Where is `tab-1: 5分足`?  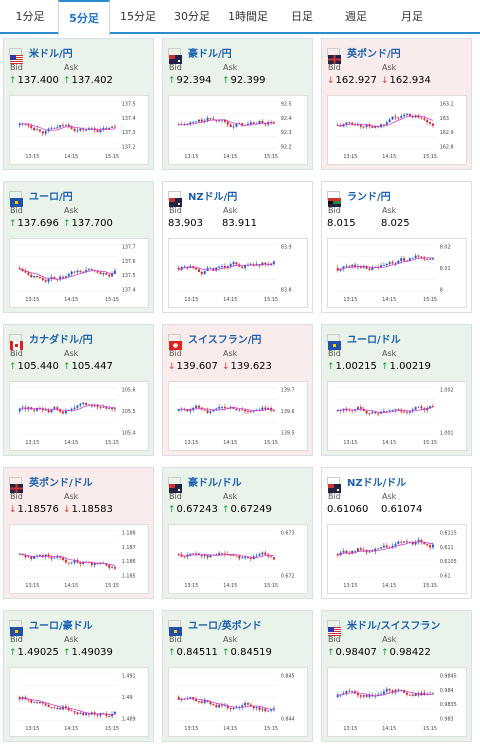
tab-1: 5分足 is located at coordinates (84, 18).